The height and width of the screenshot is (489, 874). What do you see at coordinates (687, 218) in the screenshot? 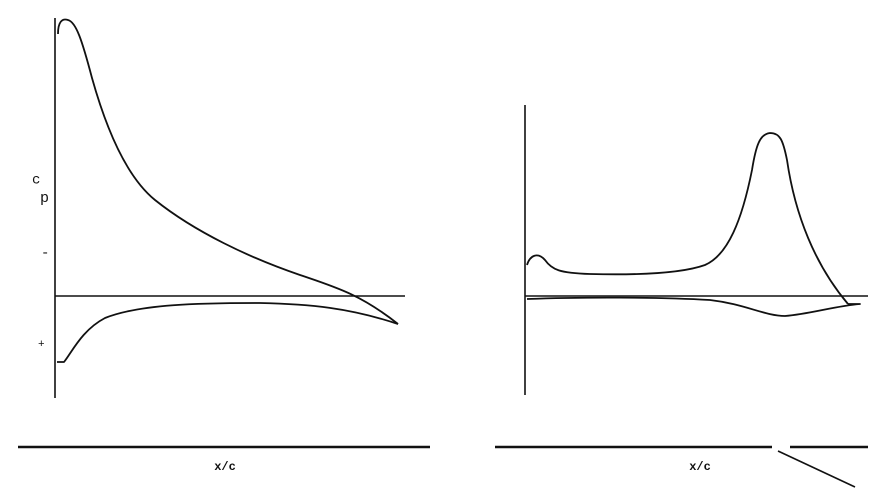
I see `upper-surface-curve` at bounding box center [687, 218].